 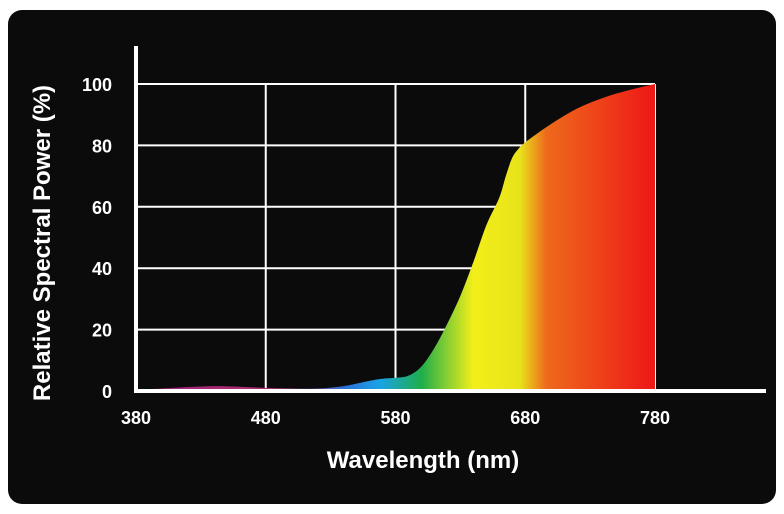 I want to click on y-tick-0: 0, so click(x=107, y=392).